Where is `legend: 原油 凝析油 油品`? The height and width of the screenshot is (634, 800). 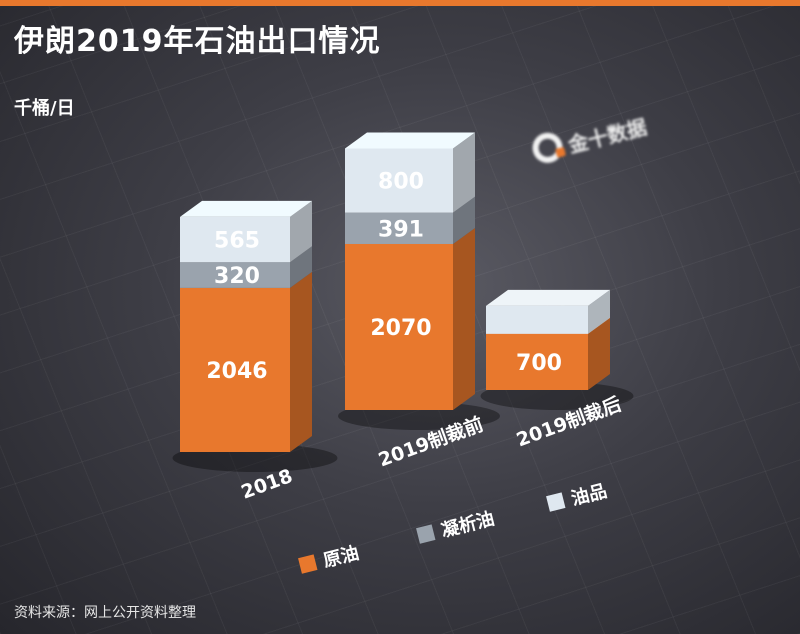
legend: 原油 凝析油 油品 is located at coordinates (453, 534).